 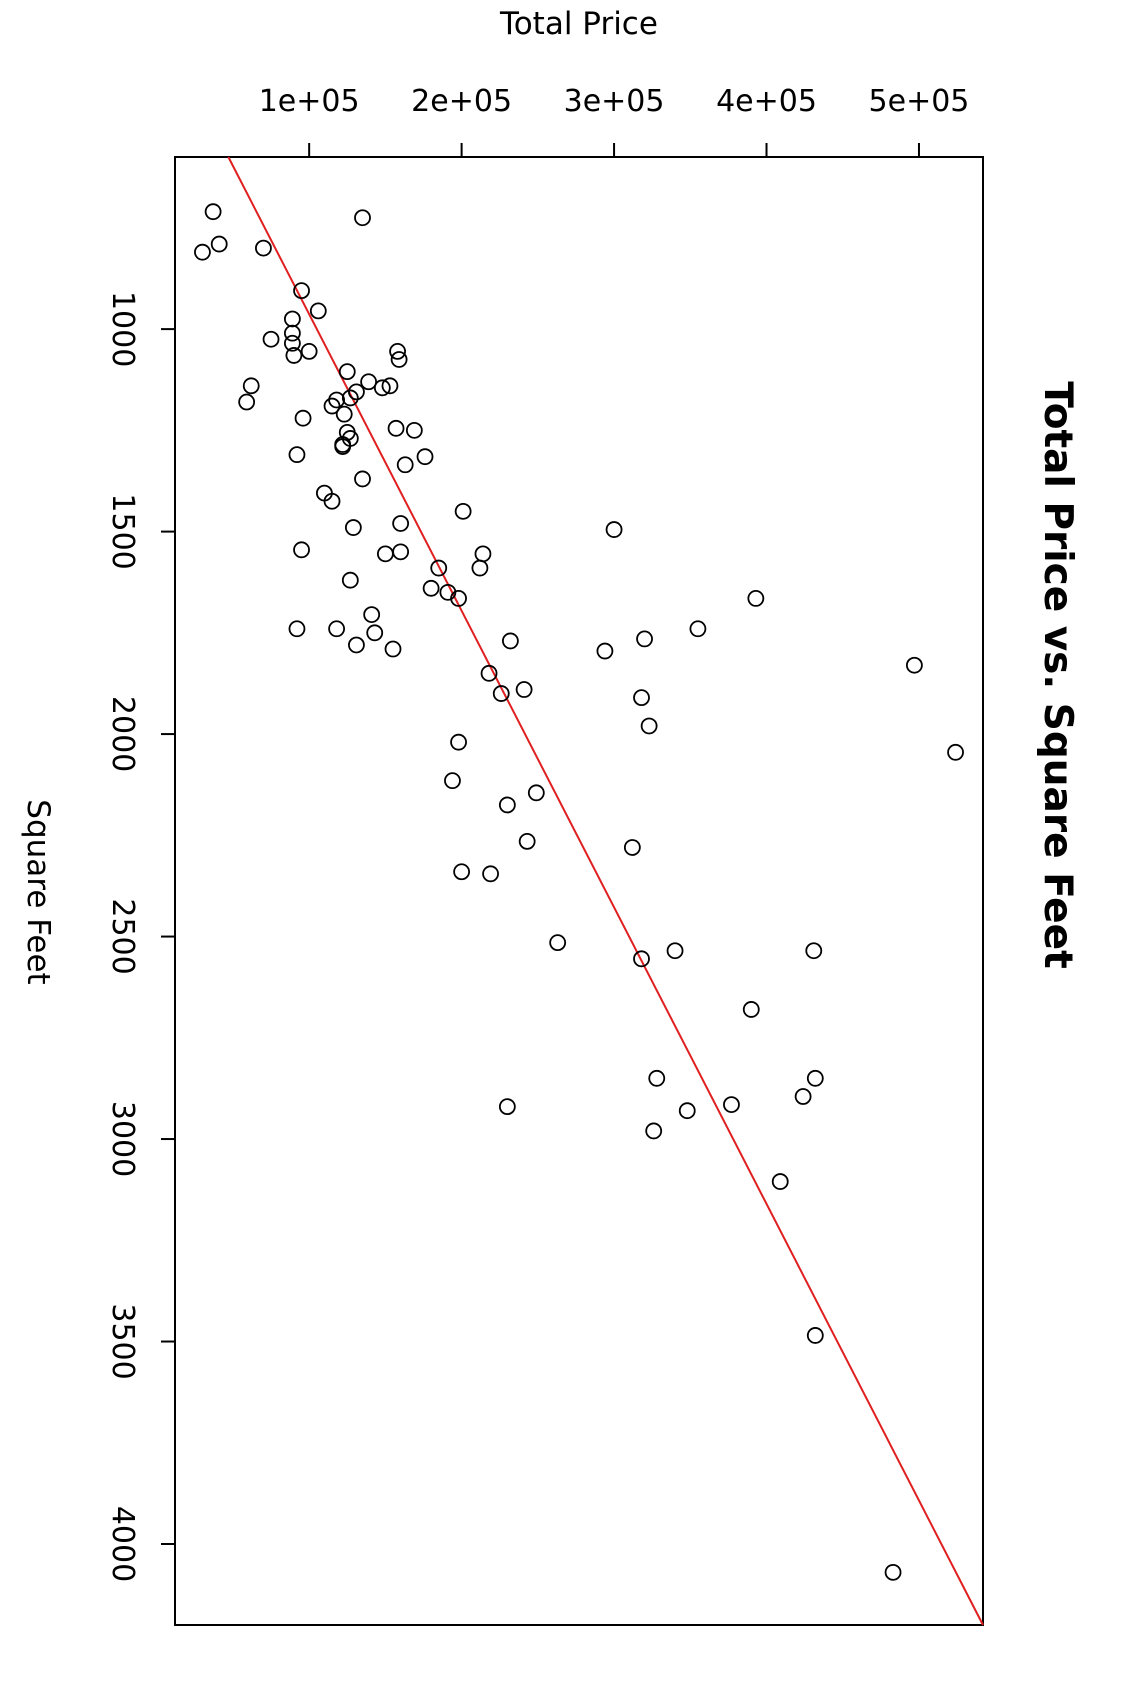 I want to click on y-tick-label: 5e+05, so click(x=919, y=101).